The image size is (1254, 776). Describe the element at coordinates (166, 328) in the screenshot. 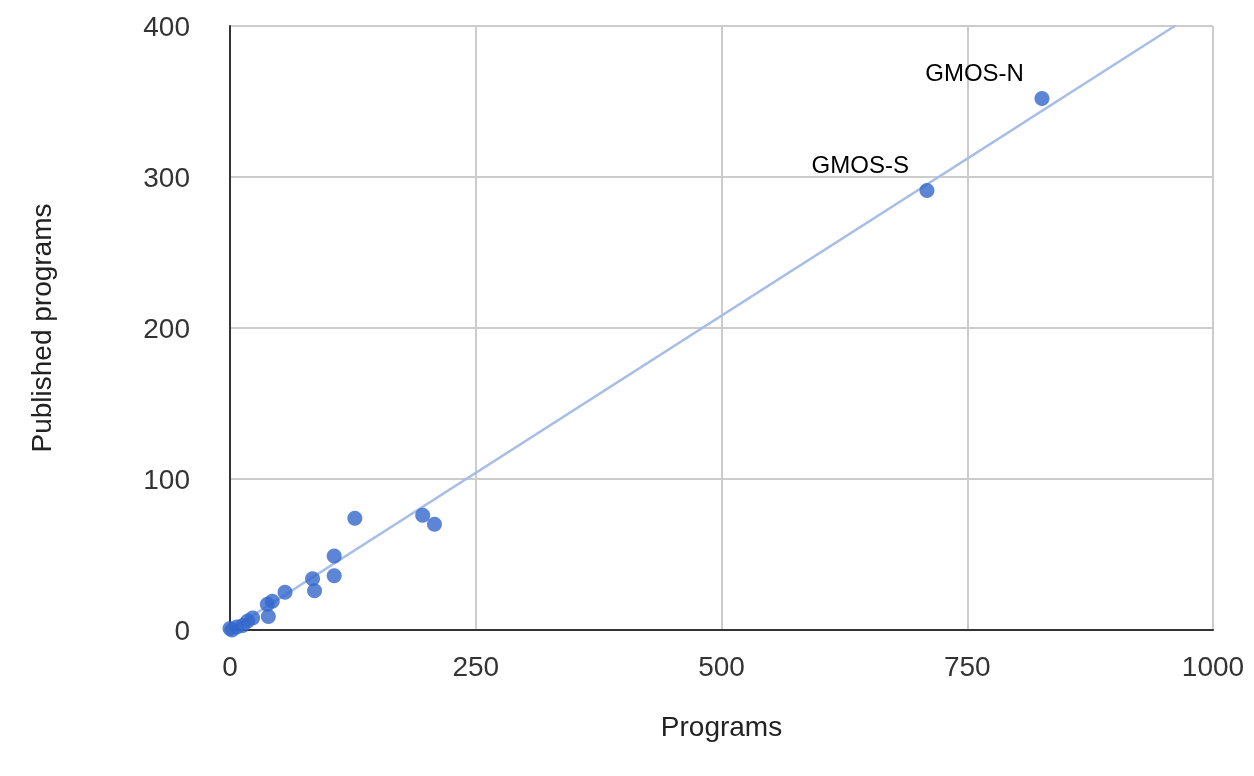

I see `y-tick-label: 200` at that location.